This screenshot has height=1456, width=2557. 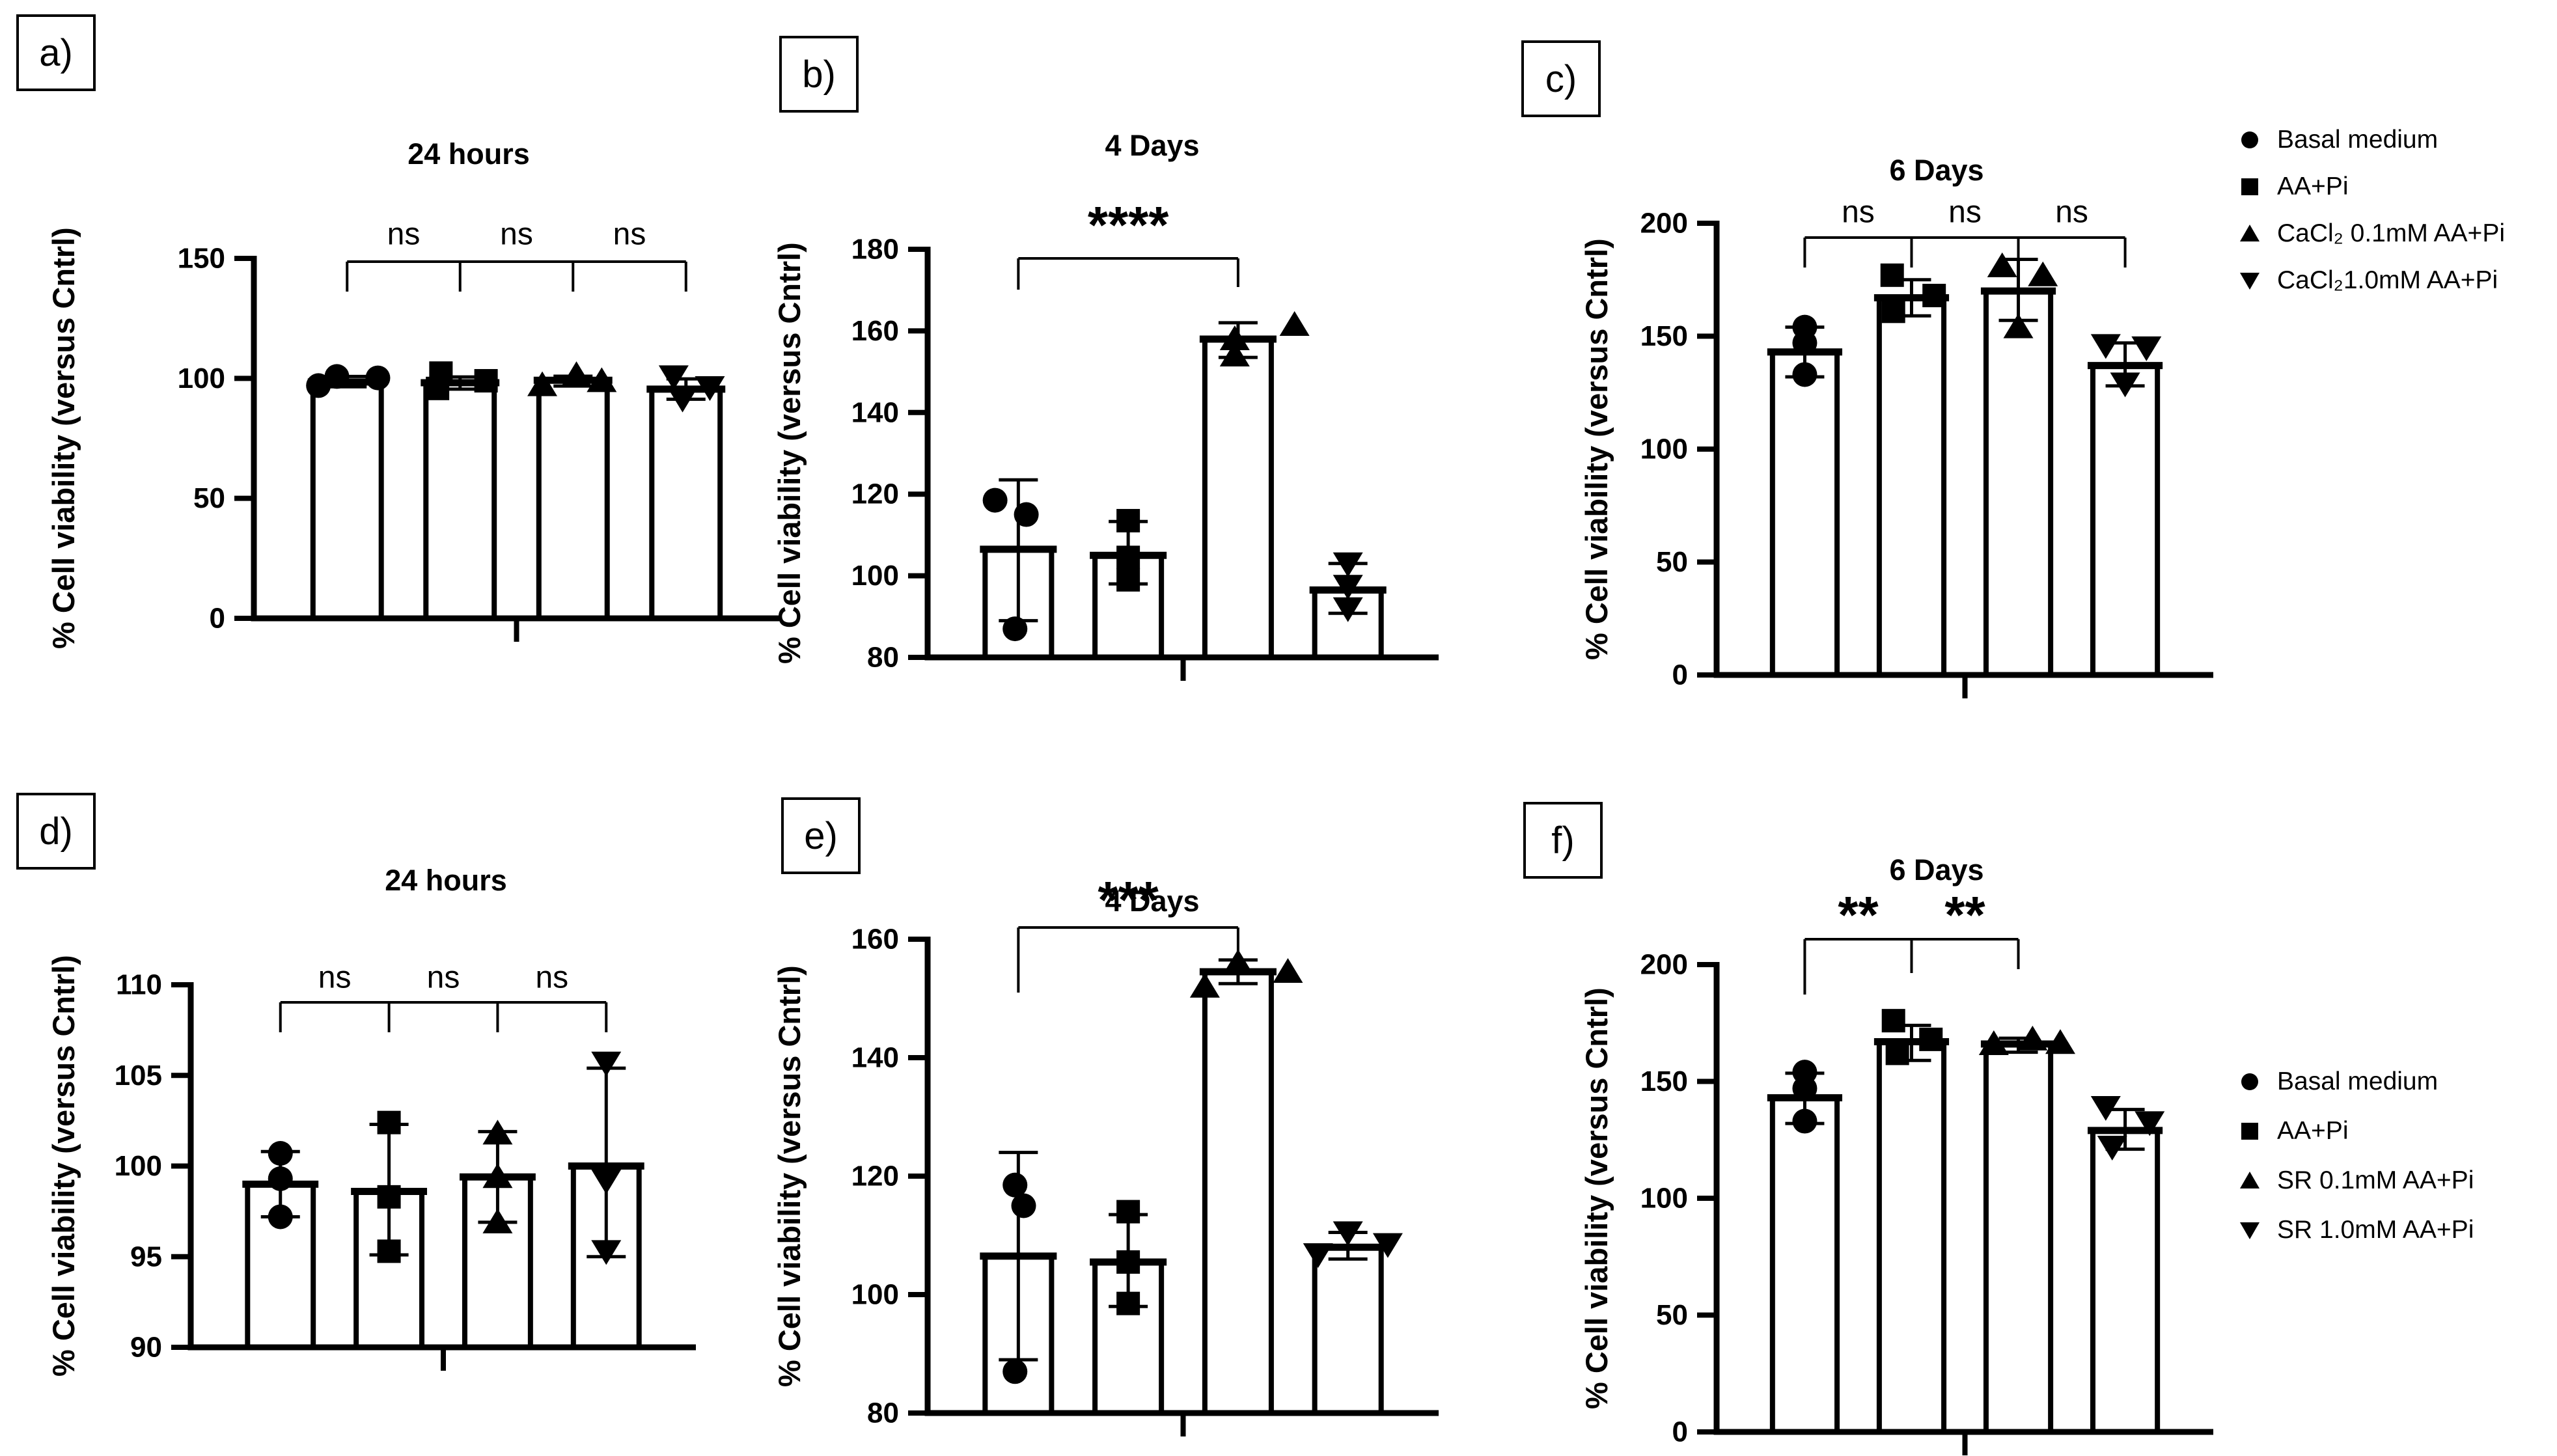 I want to click on panel-label-b: b), so click(x=819, y=74).